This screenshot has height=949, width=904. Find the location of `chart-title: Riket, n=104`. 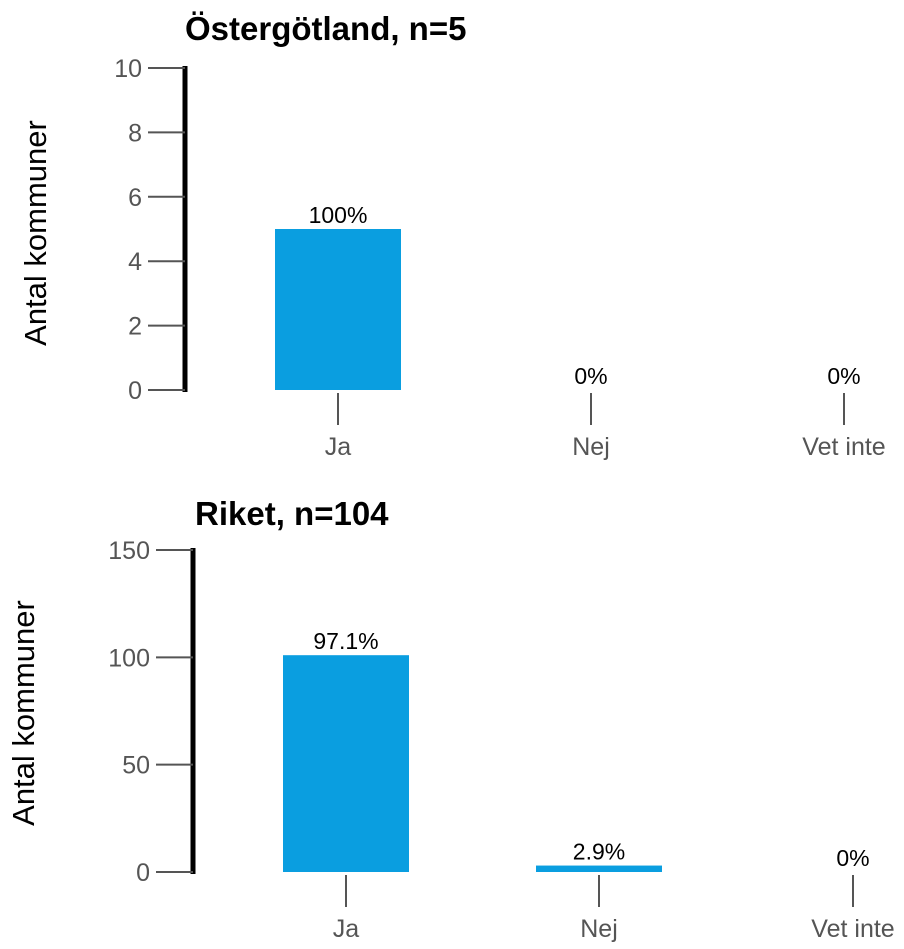

chart-title: Riket, n=104 is located at coordinates (292, 513).